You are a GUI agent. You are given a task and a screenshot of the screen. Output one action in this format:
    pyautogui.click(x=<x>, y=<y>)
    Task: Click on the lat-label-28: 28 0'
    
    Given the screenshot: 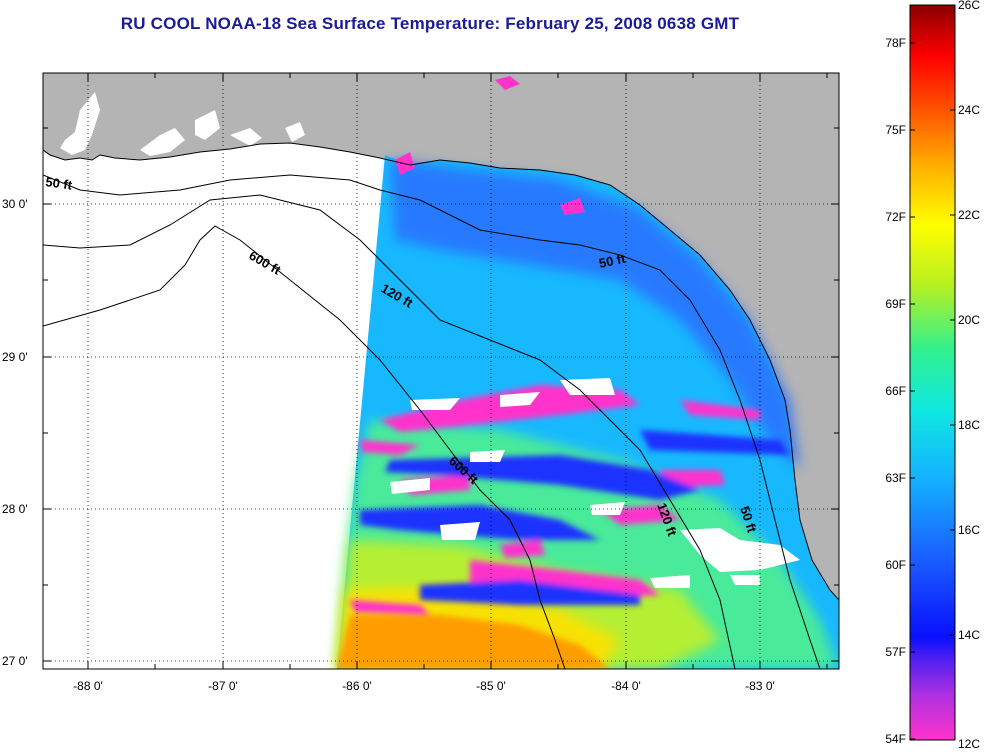 What is the action you would take?
    pyautogui.click(x=15, y=509)
    